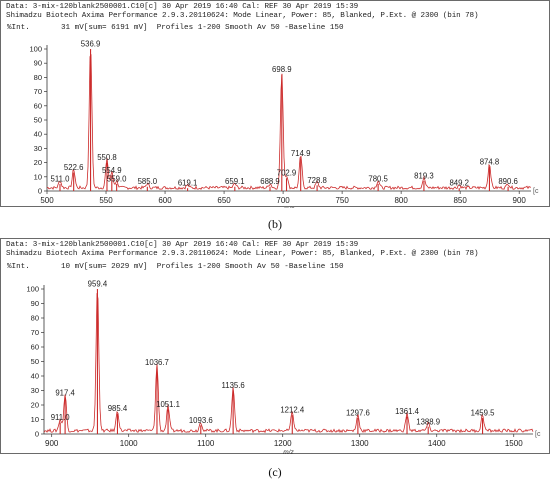  What do you see at coordinates (117, 178) in the screenshot?
I see `peak-label-559.0: 559.0` at bounding box center [117, 178].